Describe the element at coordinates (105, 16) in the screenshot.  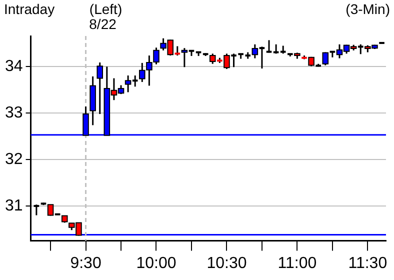
I see `ref-line-label: (Left) 8/22` at that location.